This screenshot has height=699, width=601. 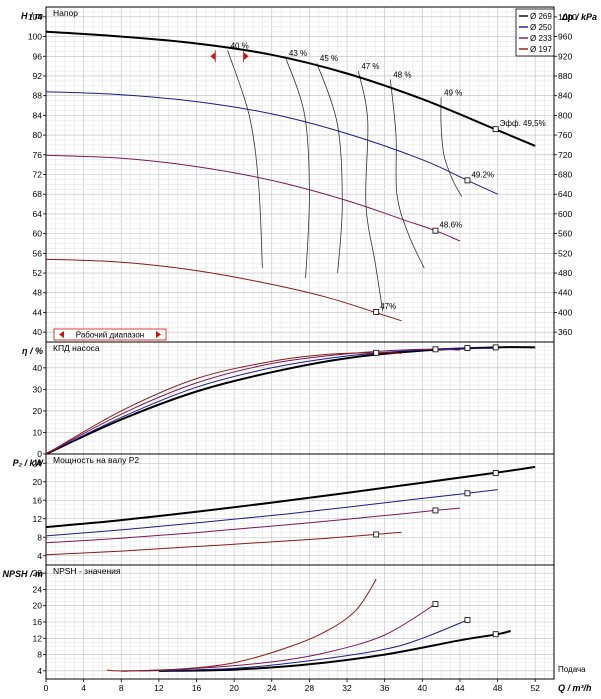 What do you see at coordinates (32, 351) in the screenshot?
I see `y-axis-title-efficiency: η / %` at bounding box center [32, 351].